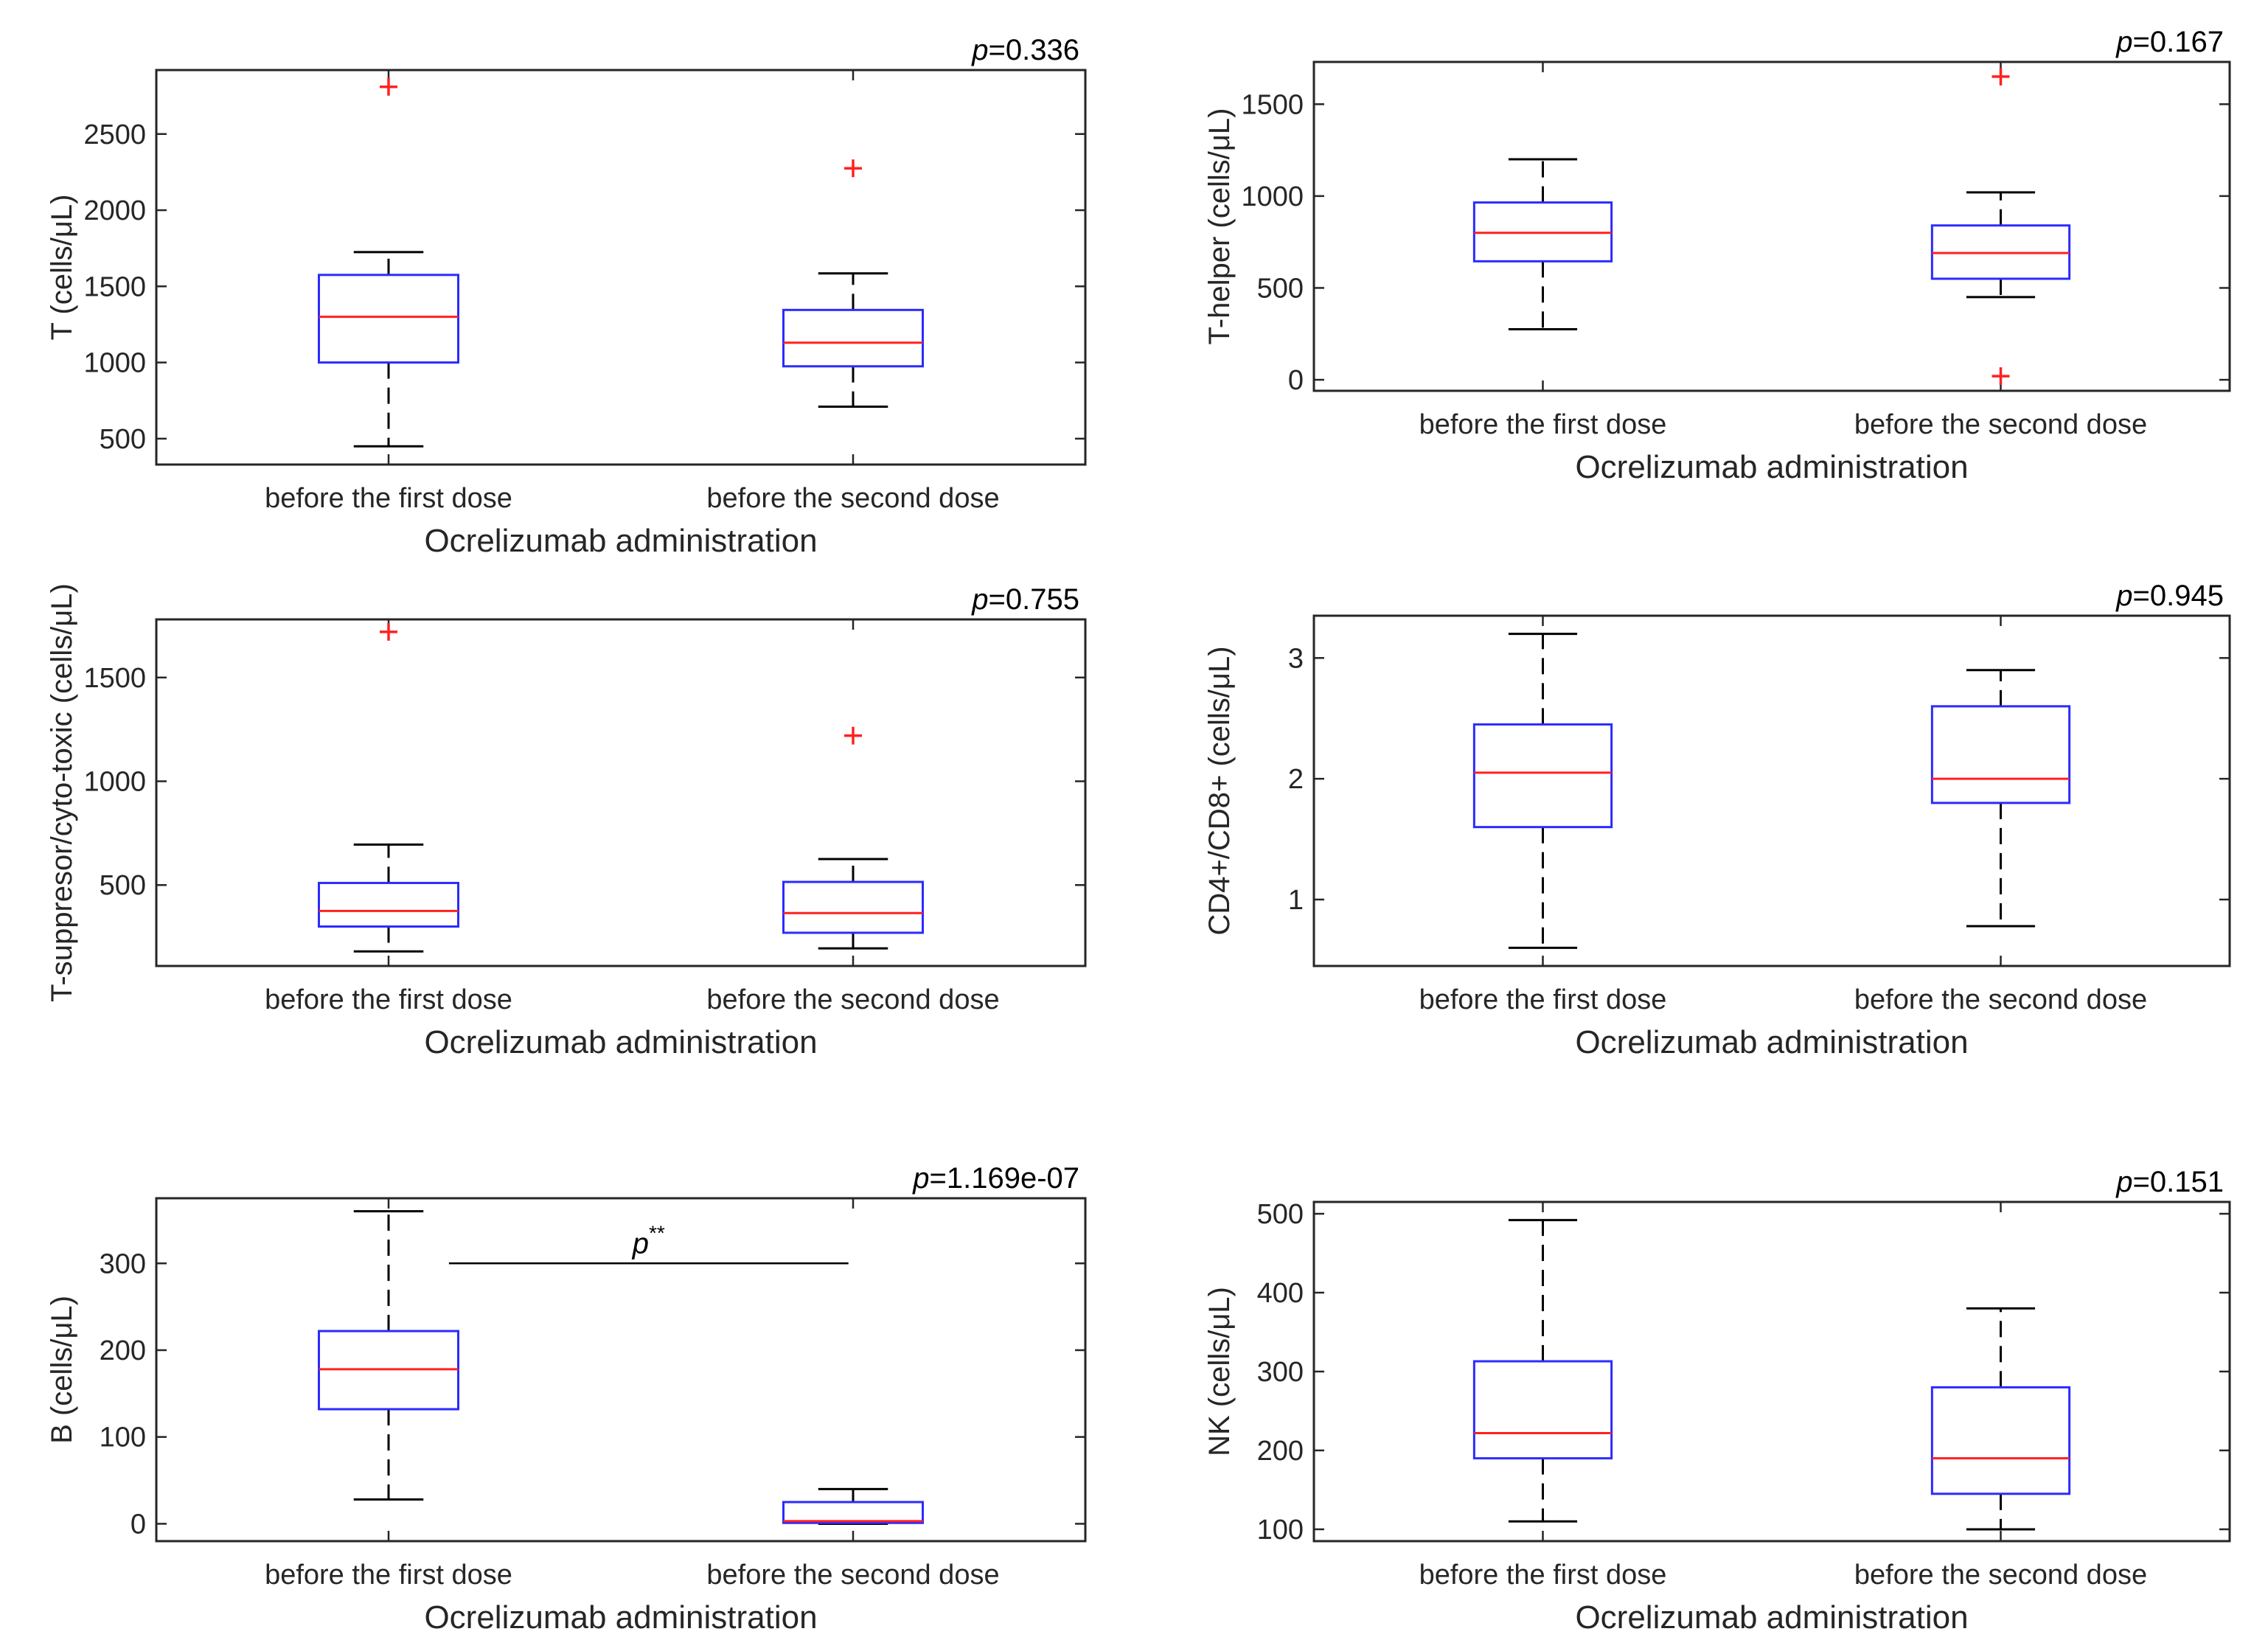 The image size is (2268, 1651). Describe the element at coordinates (1034, 599) in the screenshot. I see `p-value: =0.755` at that location.